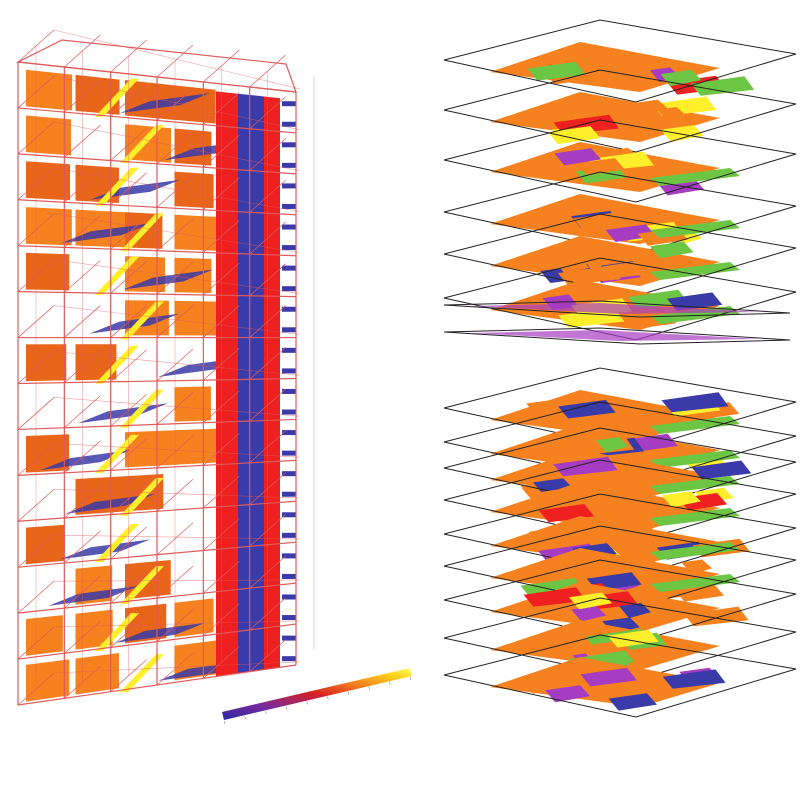 This screenshot has width=800, height=800. Describe the element at coordinates (251, 383) in the screenshot. I see `elevator-shaft` at that location.